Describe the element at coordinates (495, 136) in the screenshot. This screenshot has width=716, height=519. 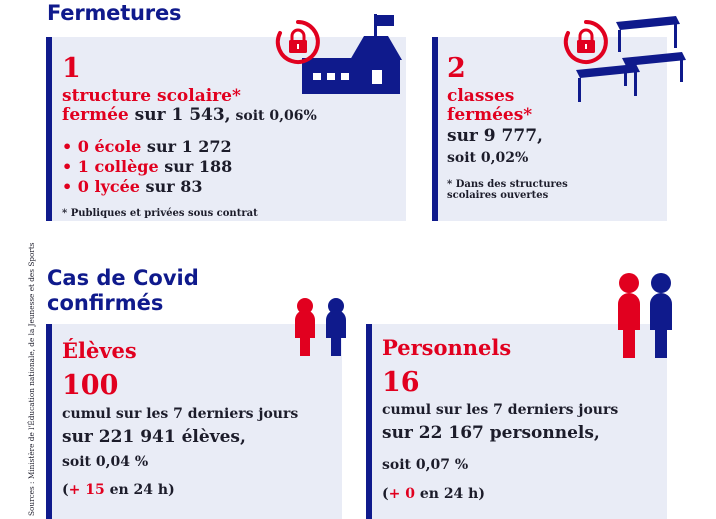
I see `classes-total: sur 9 777,` at that location.